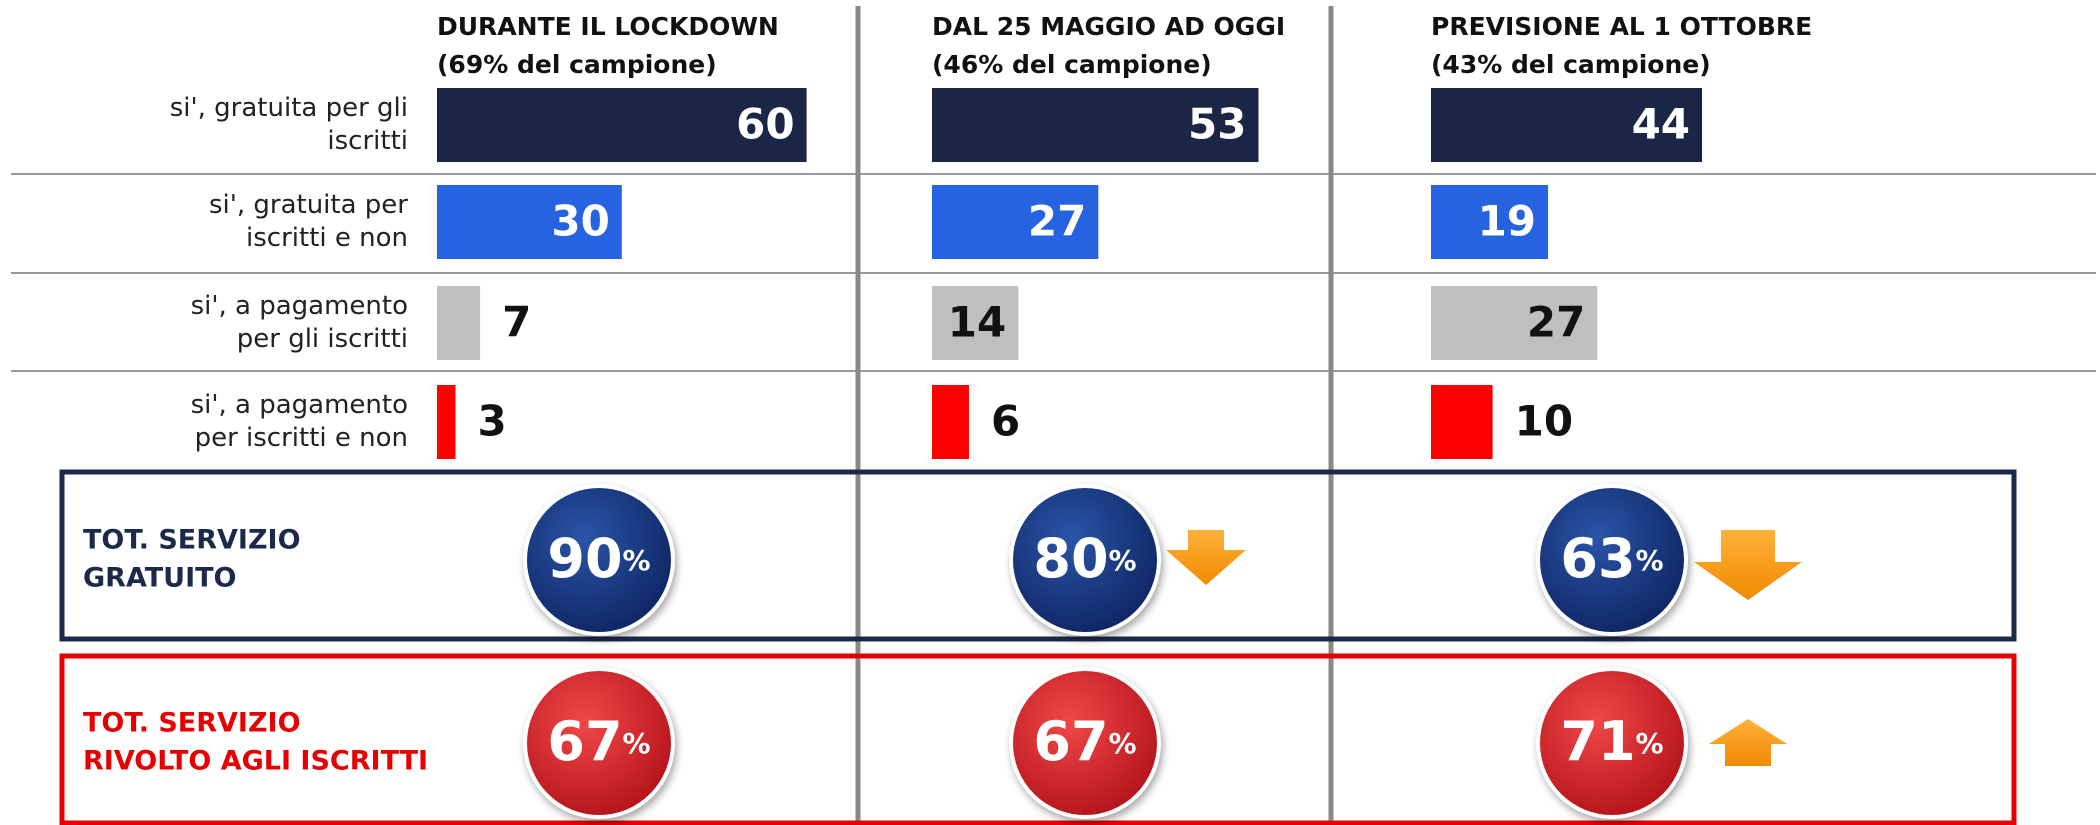  Describe the element at coordinates (322, 339) in the screenshot. I see `row-label: per gli iscritti` at that location.